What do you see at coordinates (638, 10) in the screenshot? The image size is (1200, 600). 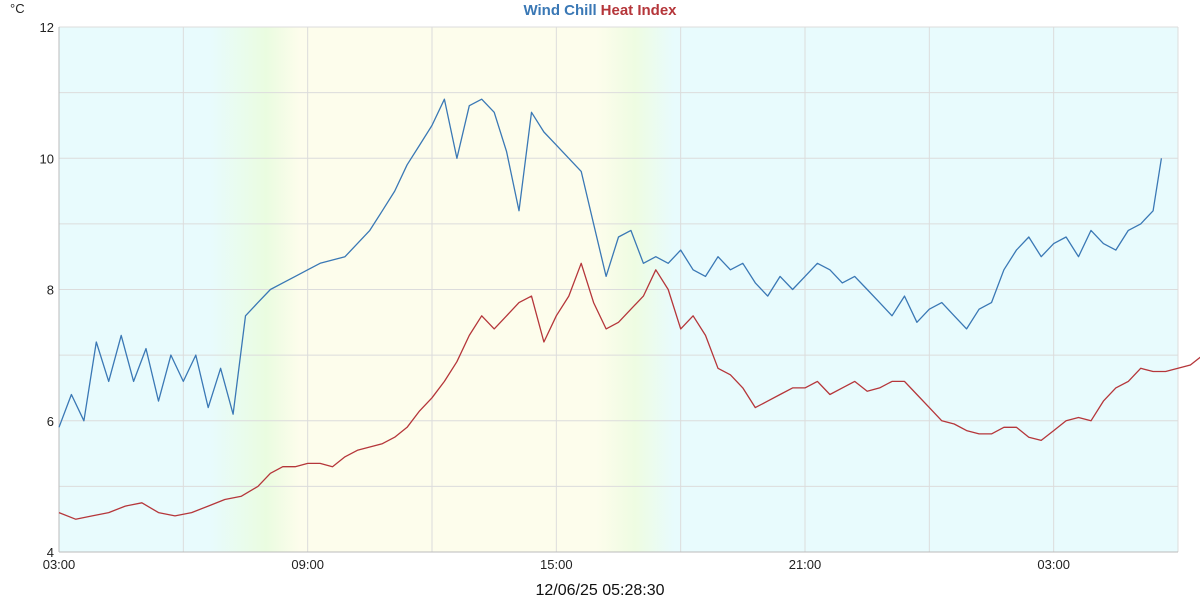 I see `legend-heat-index: Heat Index` at bounding box center [638, 10].